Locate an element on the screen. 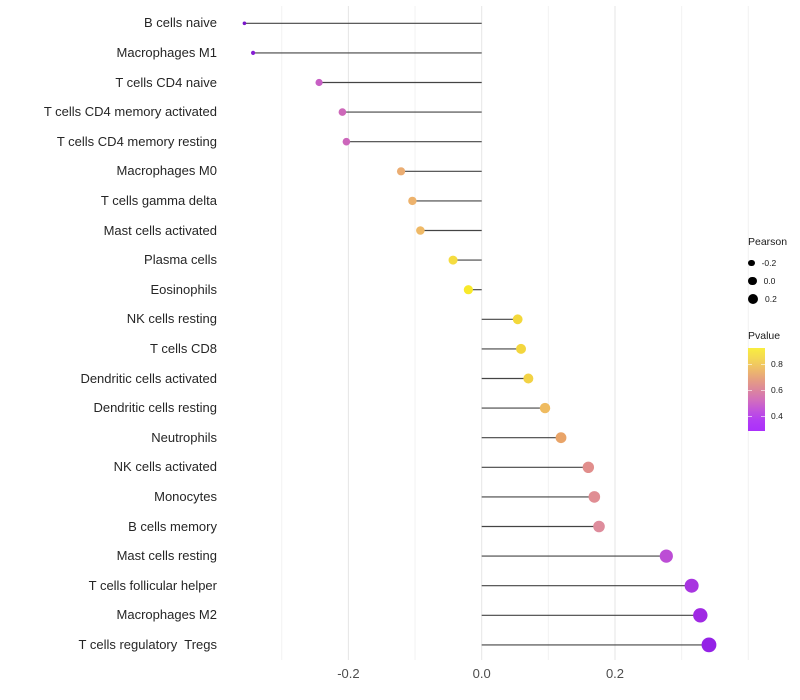 The image size is (800, 700). size-dot-medium is located at coordinates (752, 281).